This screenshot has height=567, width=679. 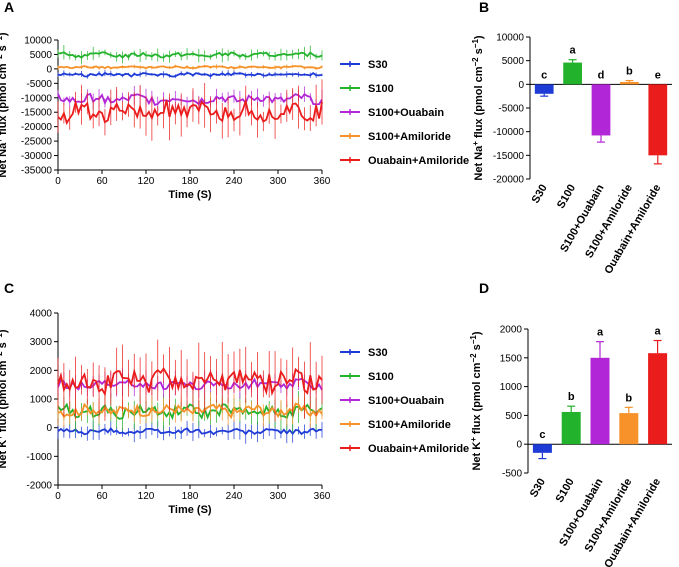 I want to click on bar-s100-ouabain, so click(x=601, y=110).